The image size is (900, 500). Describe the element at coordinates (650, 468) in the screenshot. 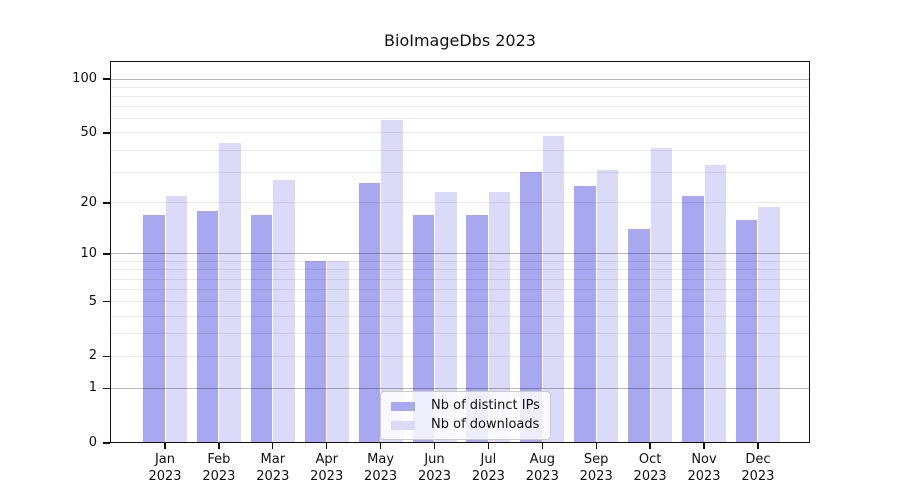

I see `x-tick-label-oct: Oct 2023` at that location.